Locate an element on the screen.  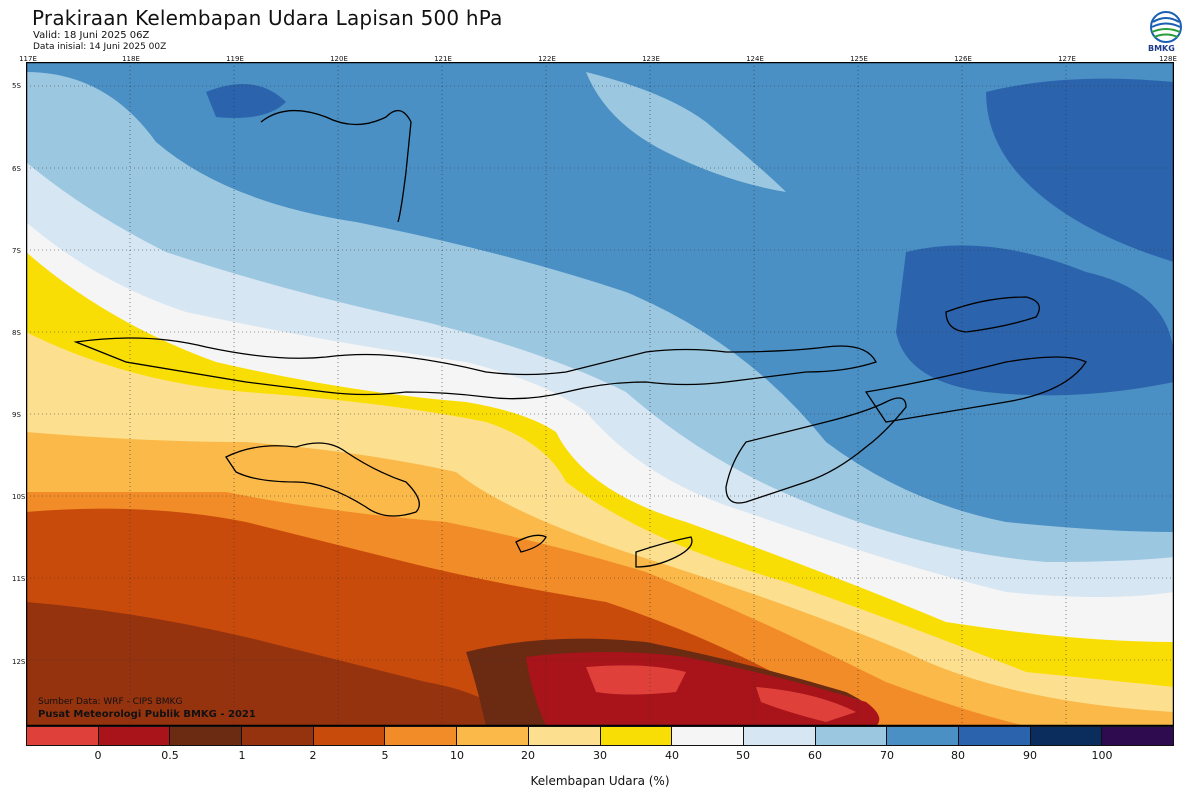
lon-label: 120E is located at coordinates (339, 59).